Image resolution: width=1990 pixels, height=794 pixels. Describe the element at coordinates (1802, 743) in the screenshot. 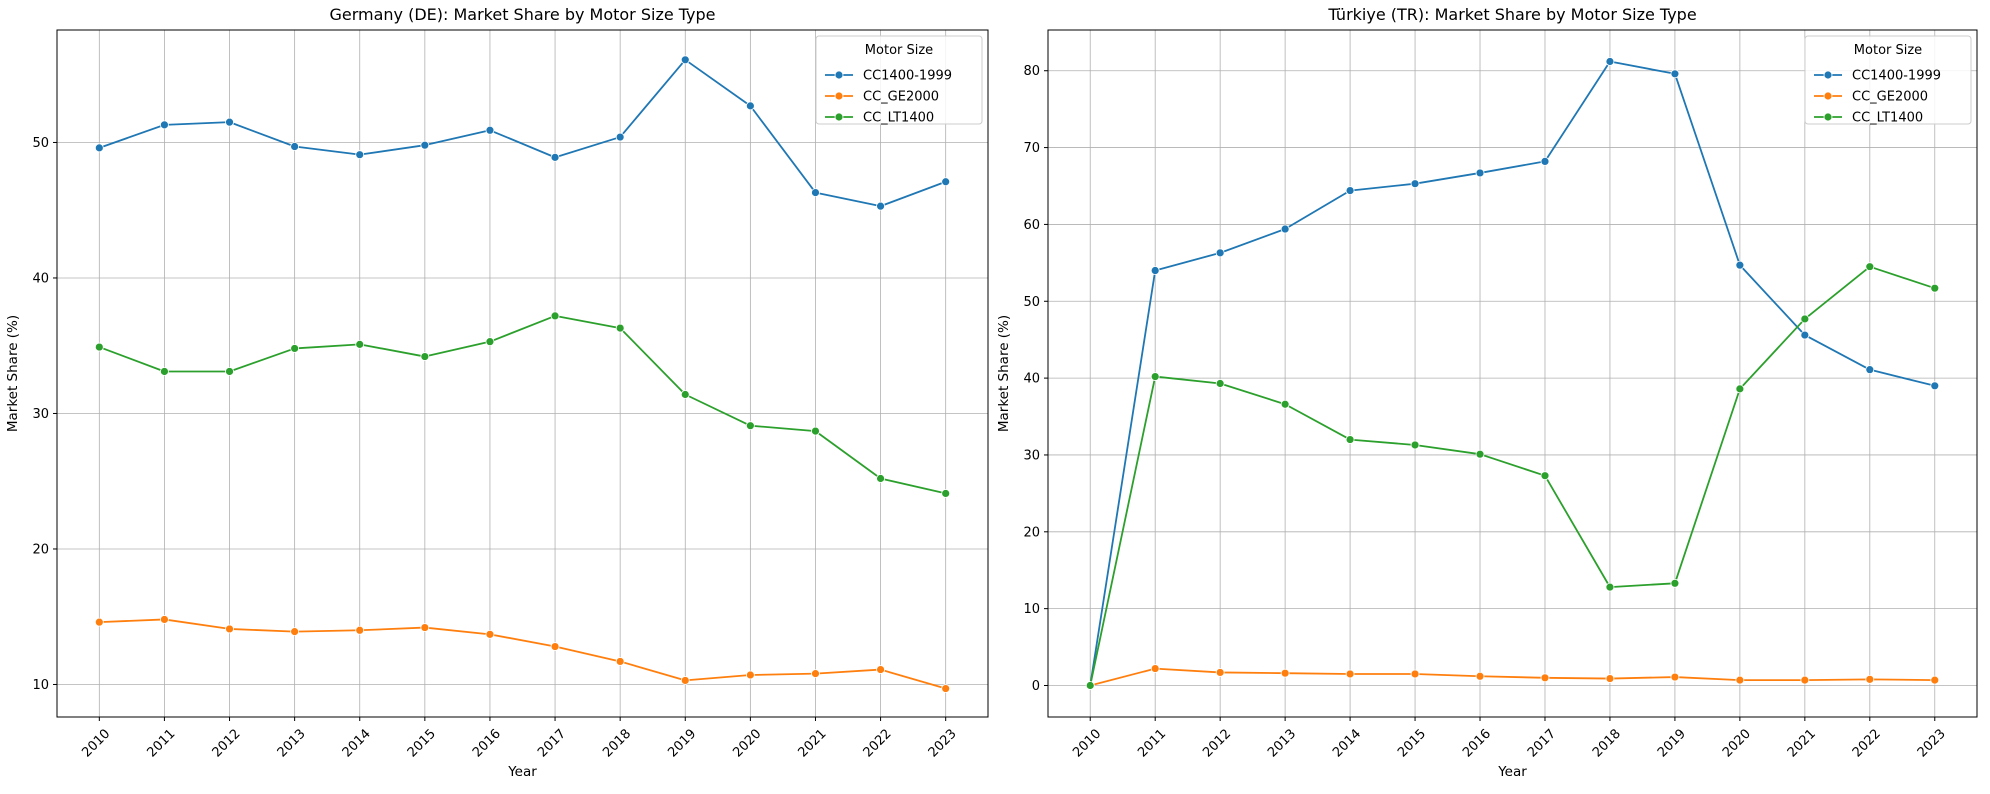

I see `x-tick-label: 2021` at that location.